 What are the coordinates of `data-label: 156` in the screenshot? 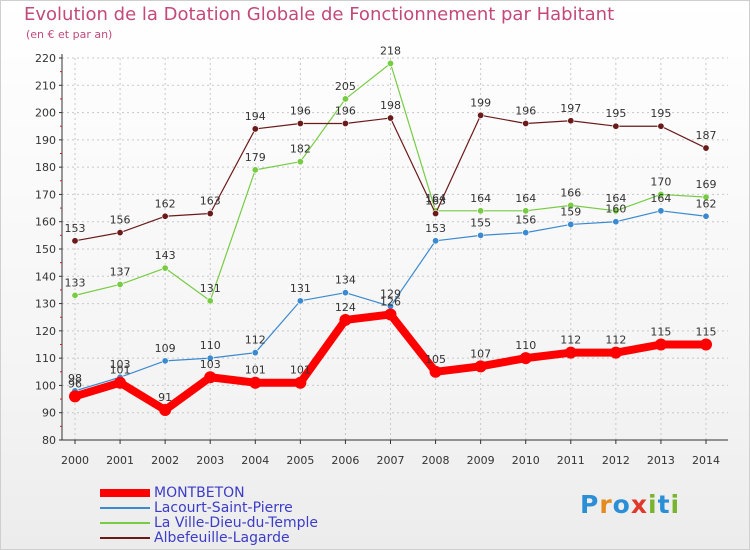 It's located at (120, 220).